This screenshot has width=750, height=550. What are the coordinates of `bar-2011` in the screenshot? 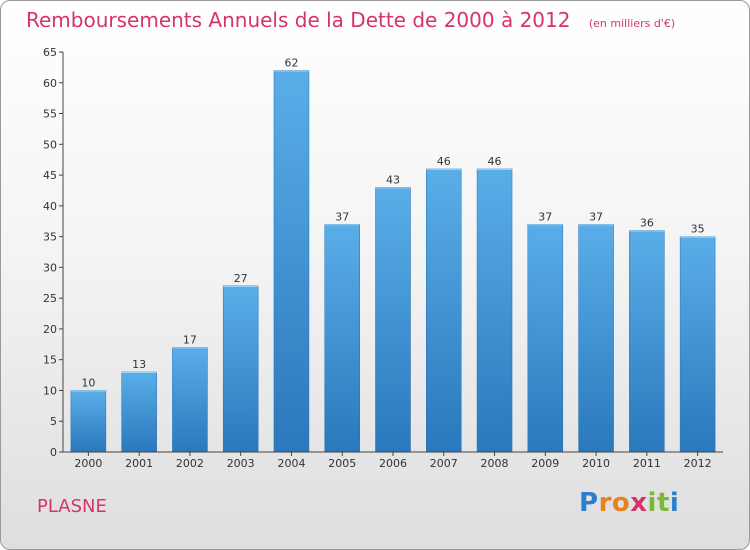 It's located at (647, 341).